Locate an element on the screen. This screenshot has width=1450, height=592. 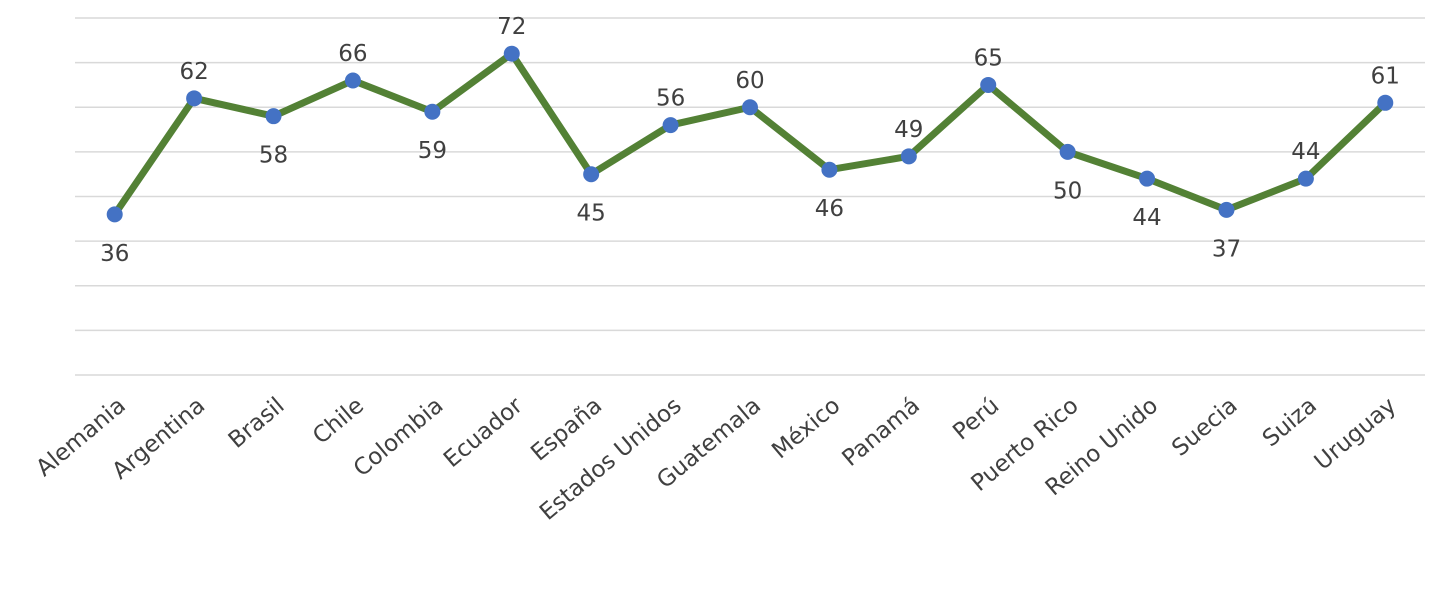
data-label: 58 is located at coordinates (273, 156).